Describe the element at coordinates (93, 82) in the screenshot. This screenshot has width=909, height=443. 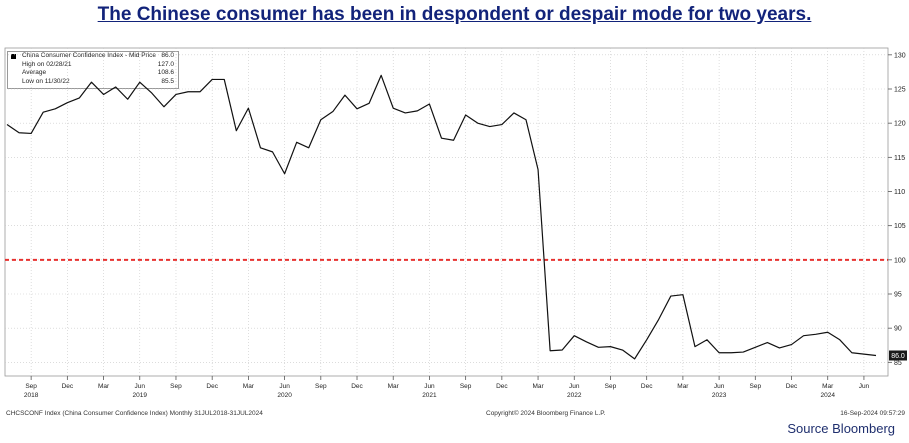
I see `legend-low-row: Low on 11/30/22 85.5` at that location.